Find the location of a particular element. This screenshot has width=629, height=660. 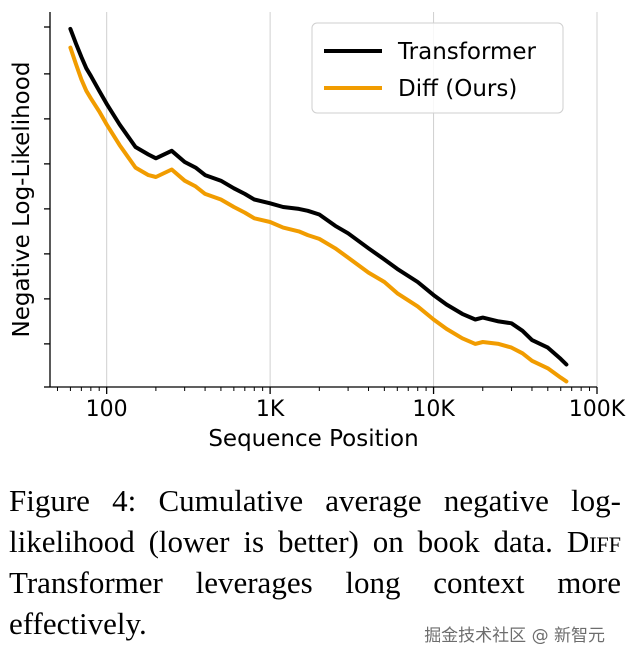

legend-box is located at coordinates (437, 68).